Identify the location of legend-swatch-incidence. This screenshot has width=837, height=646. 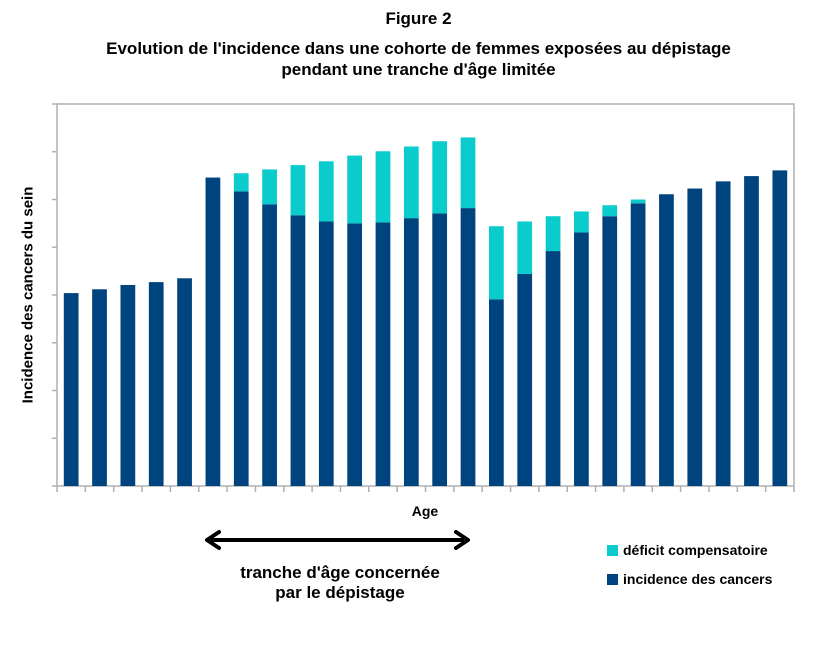
(612, 579).